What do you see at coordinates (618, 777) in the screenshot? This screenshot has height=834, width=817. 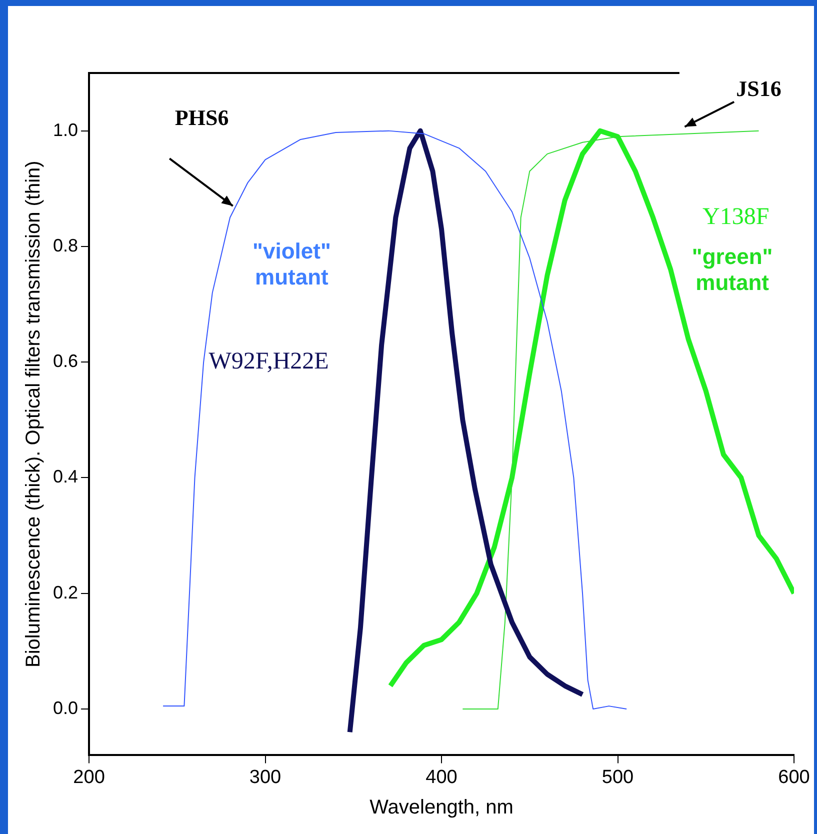 I see `x-tick-label: 500` at bounding box center [618, 777].